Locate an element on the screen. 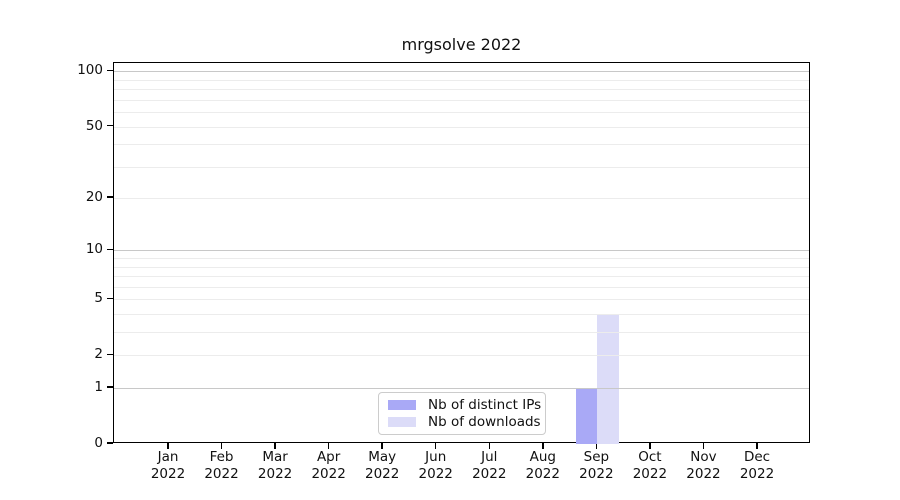 The width and height of the screenshot is (900, 500). legend: Nb of distinct IPs Nb of downloads is located at coordinates (462, 413).